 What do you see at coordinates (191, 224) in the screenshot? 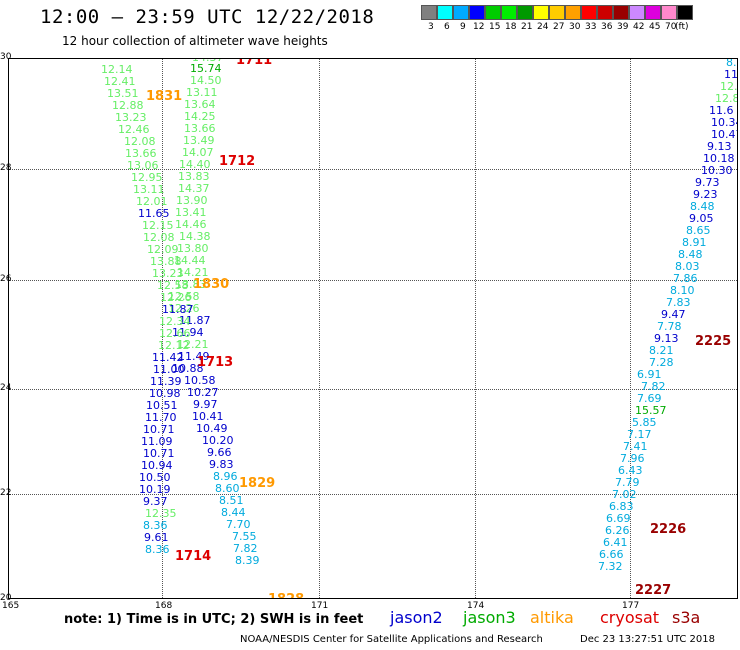
I see `wave-height-reading: 14.46` at bounding box center [191, 224].